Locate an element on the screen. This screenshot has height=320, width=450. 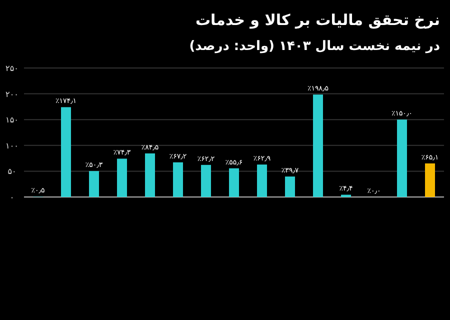
y-tick-label: ۲۰۰ is located at coordinates (12, 94).